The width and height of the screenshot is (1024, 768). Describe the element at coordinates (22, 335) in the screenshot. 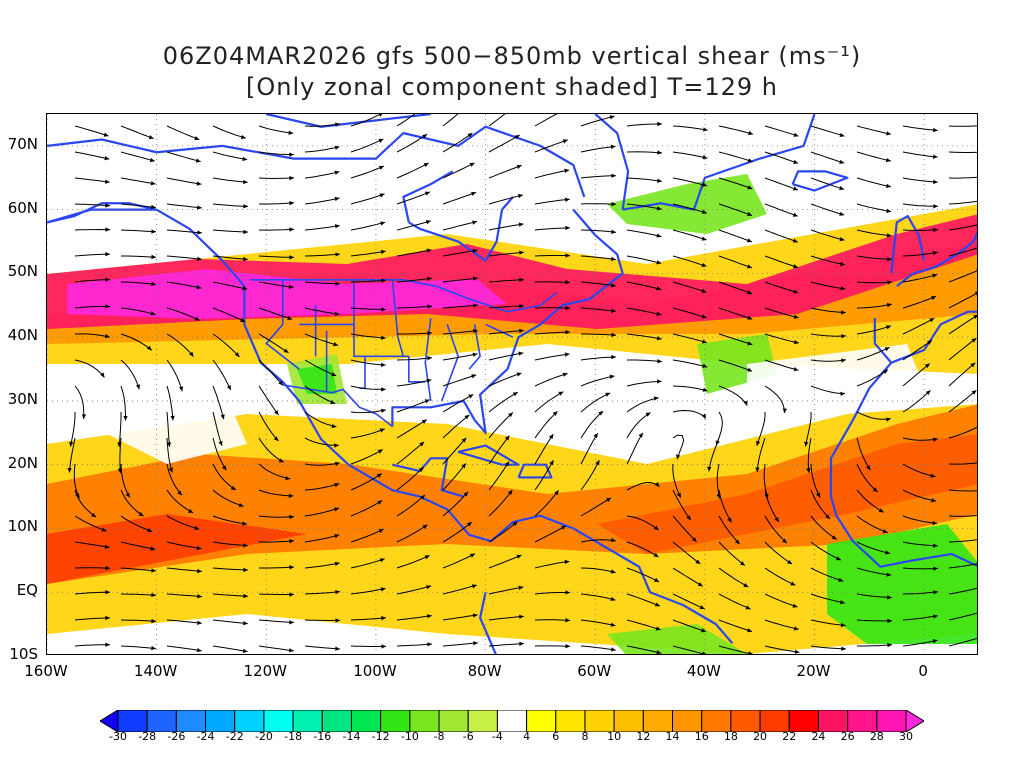

I see `latitude-tick-label: 40N` at that location.